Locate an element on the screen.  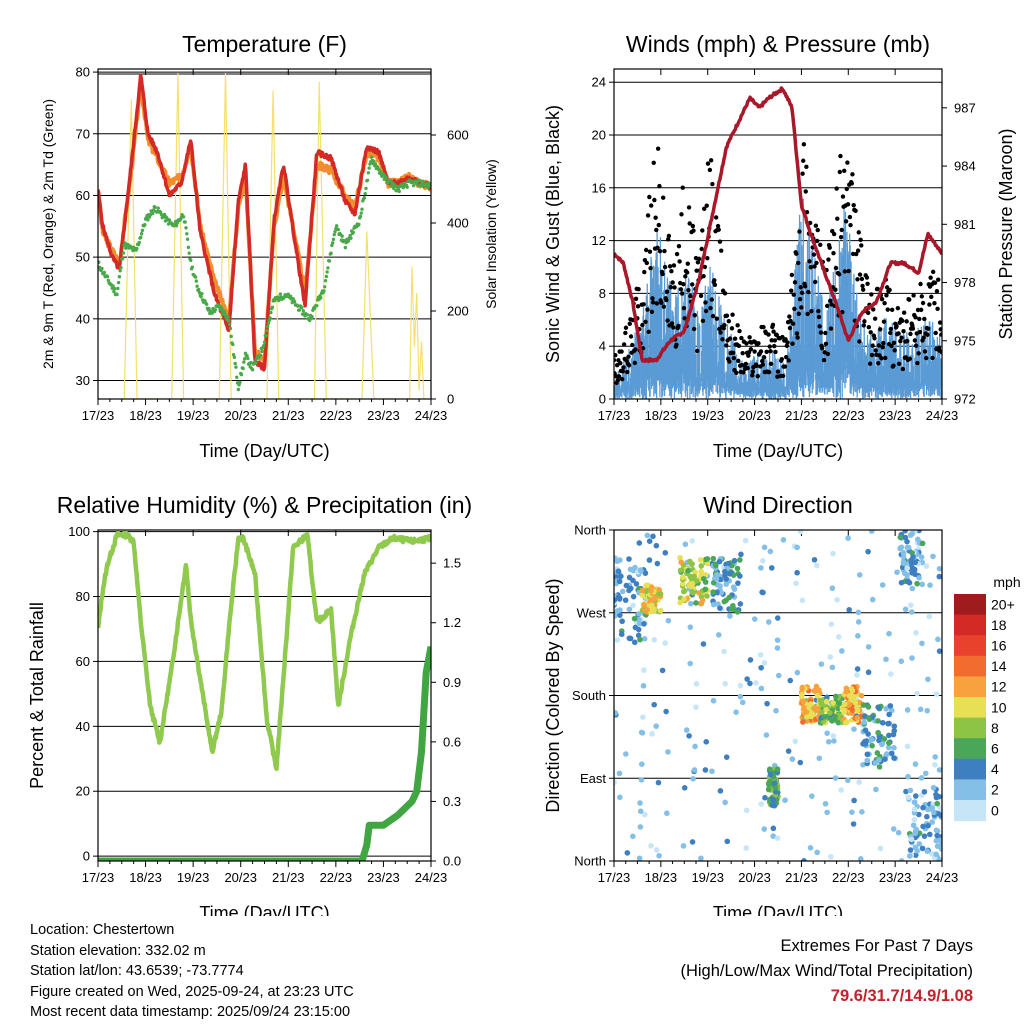
plot-frame is located at coordinates (778, 234).